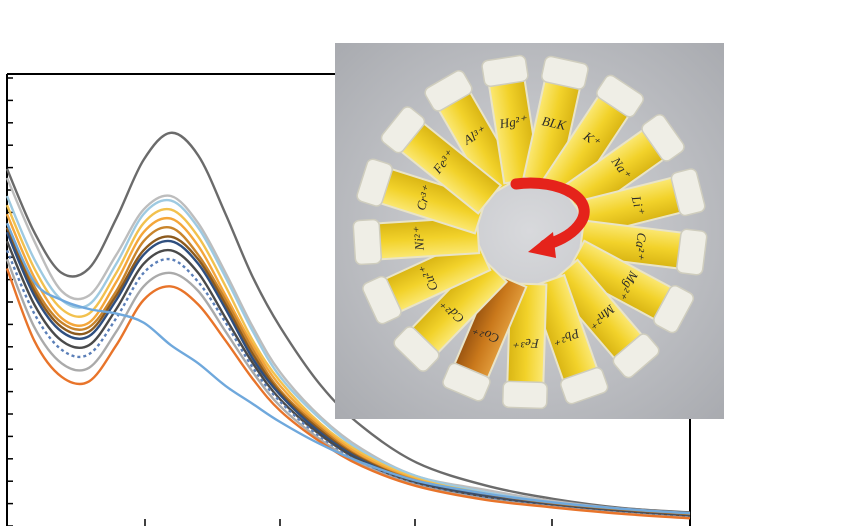 This screenshot has height=526, width=850. I want to click on vial: Mg²⁺, so click(630, 286).